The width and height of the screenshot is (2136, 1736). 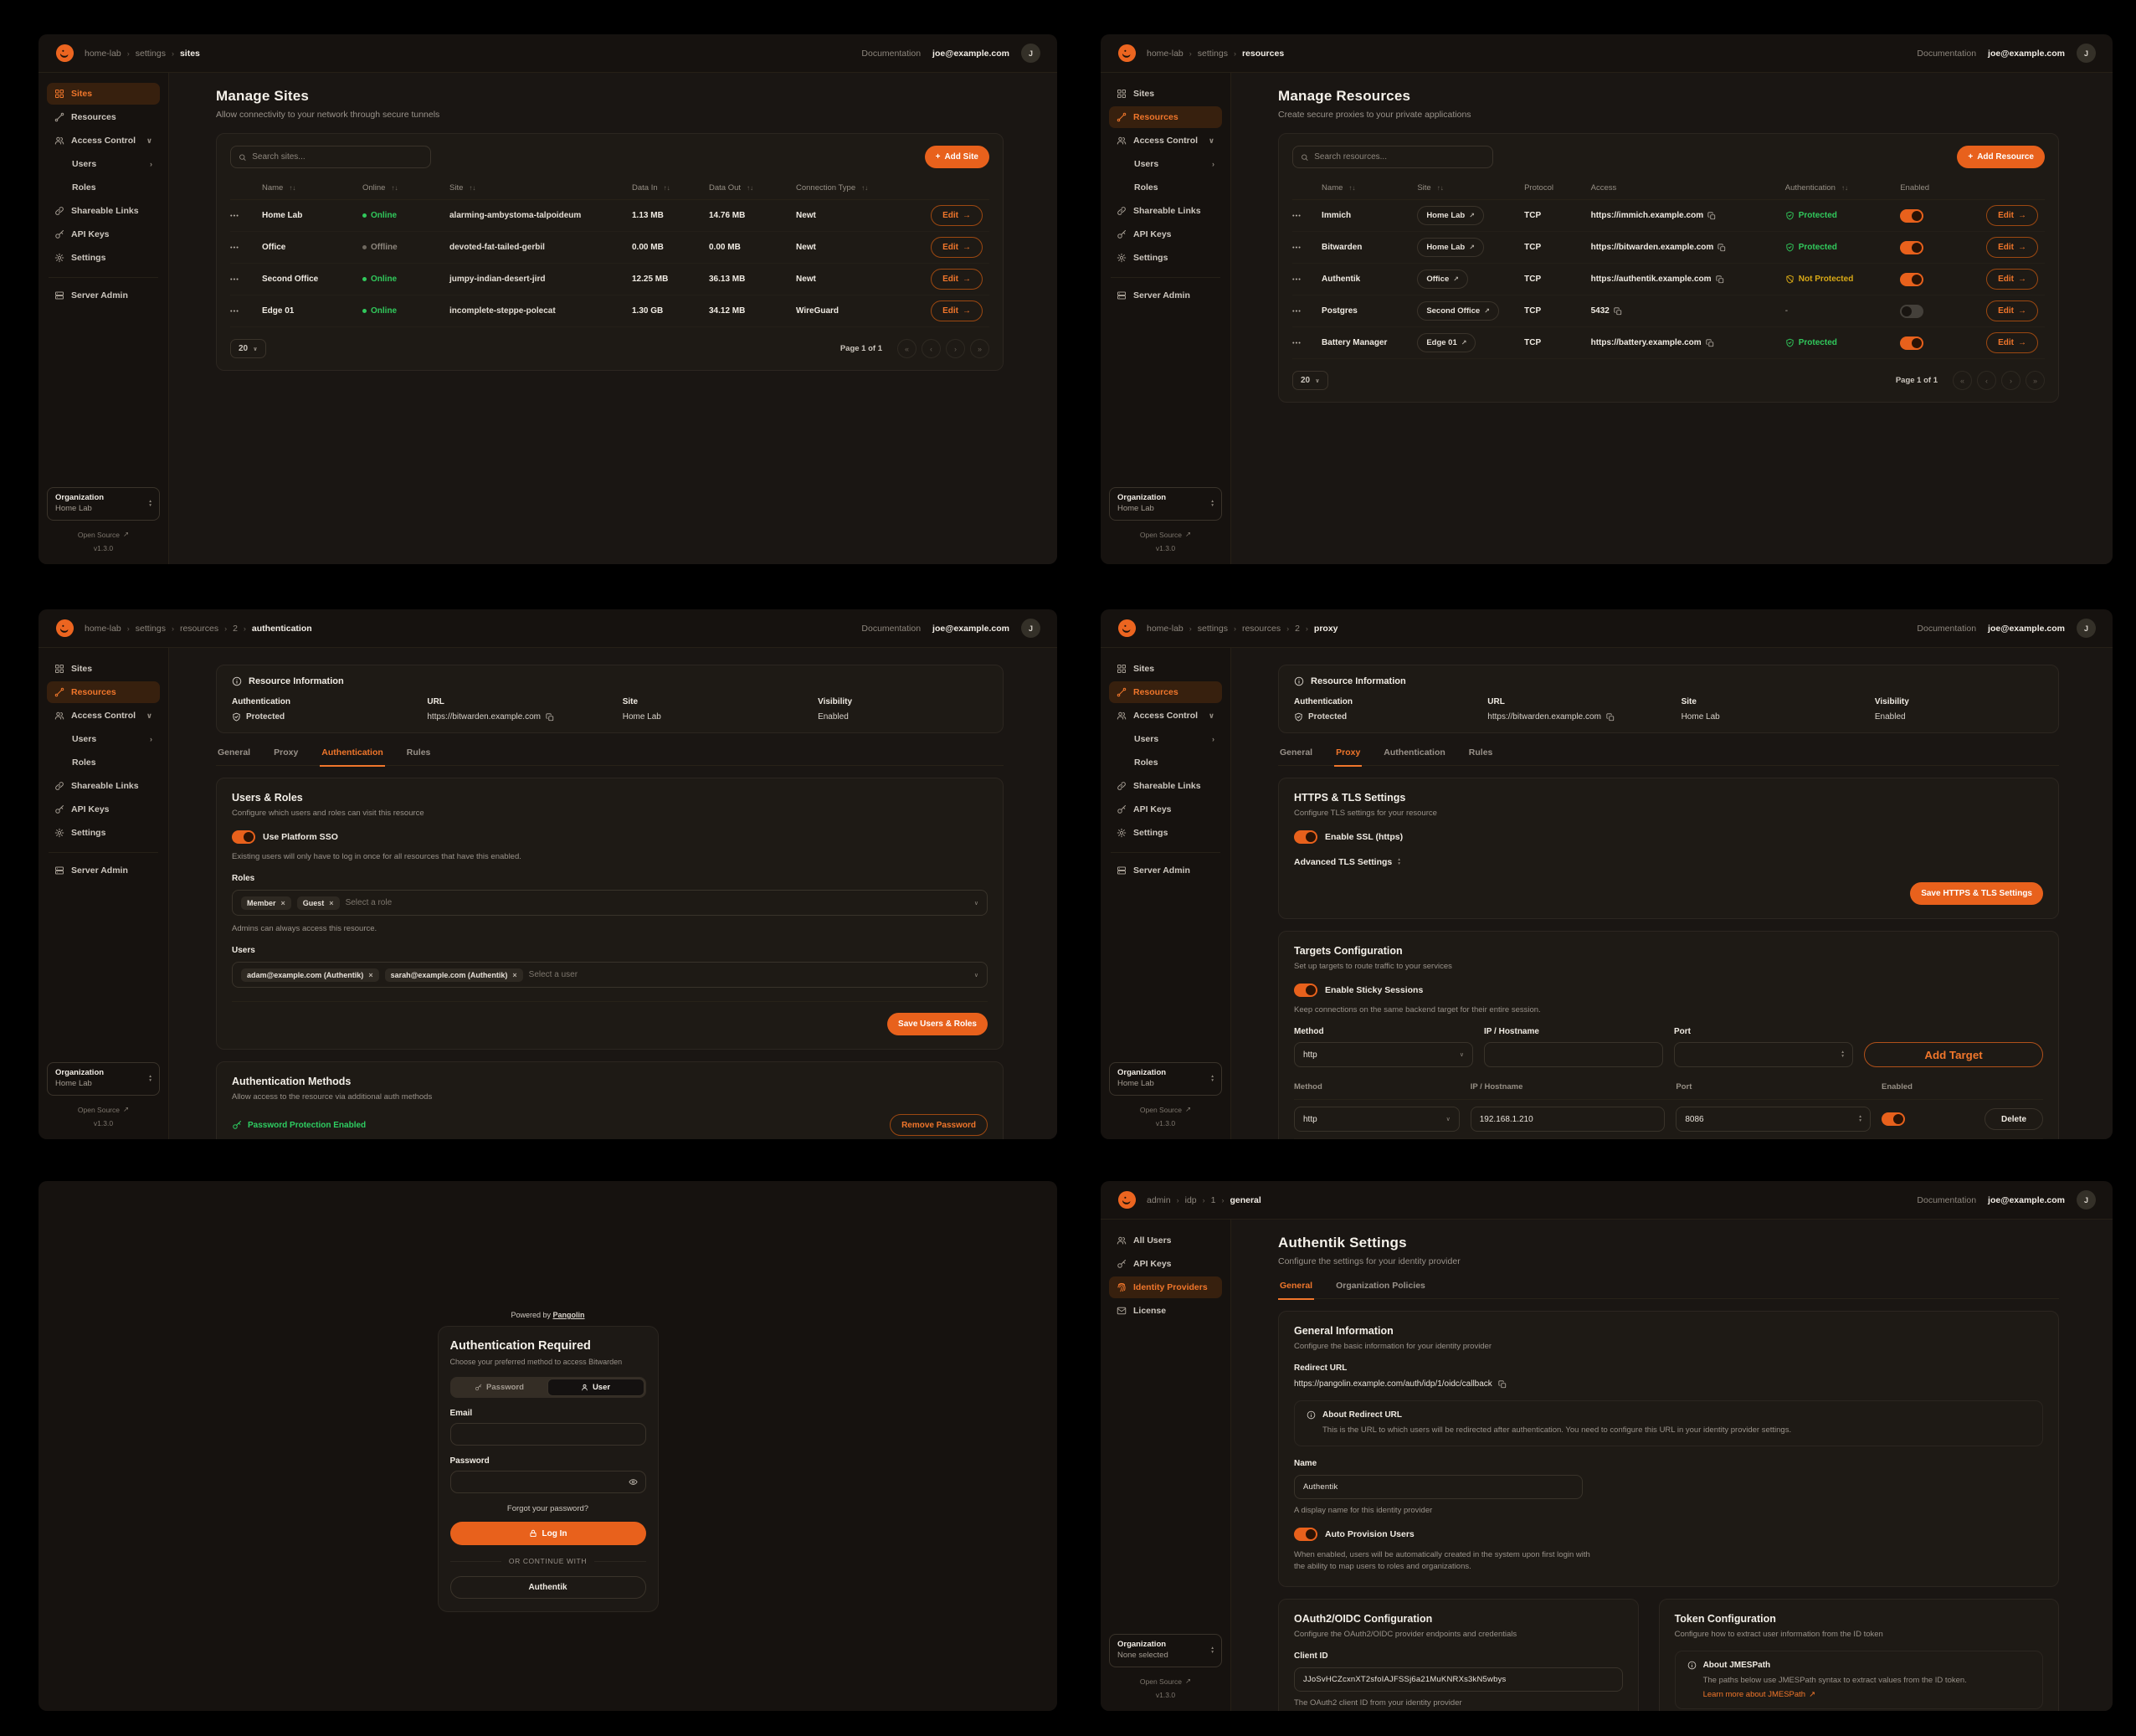 I want to click on organization-picker: Organization None selected ▴ ▾, so click(x=1165, y=1650).